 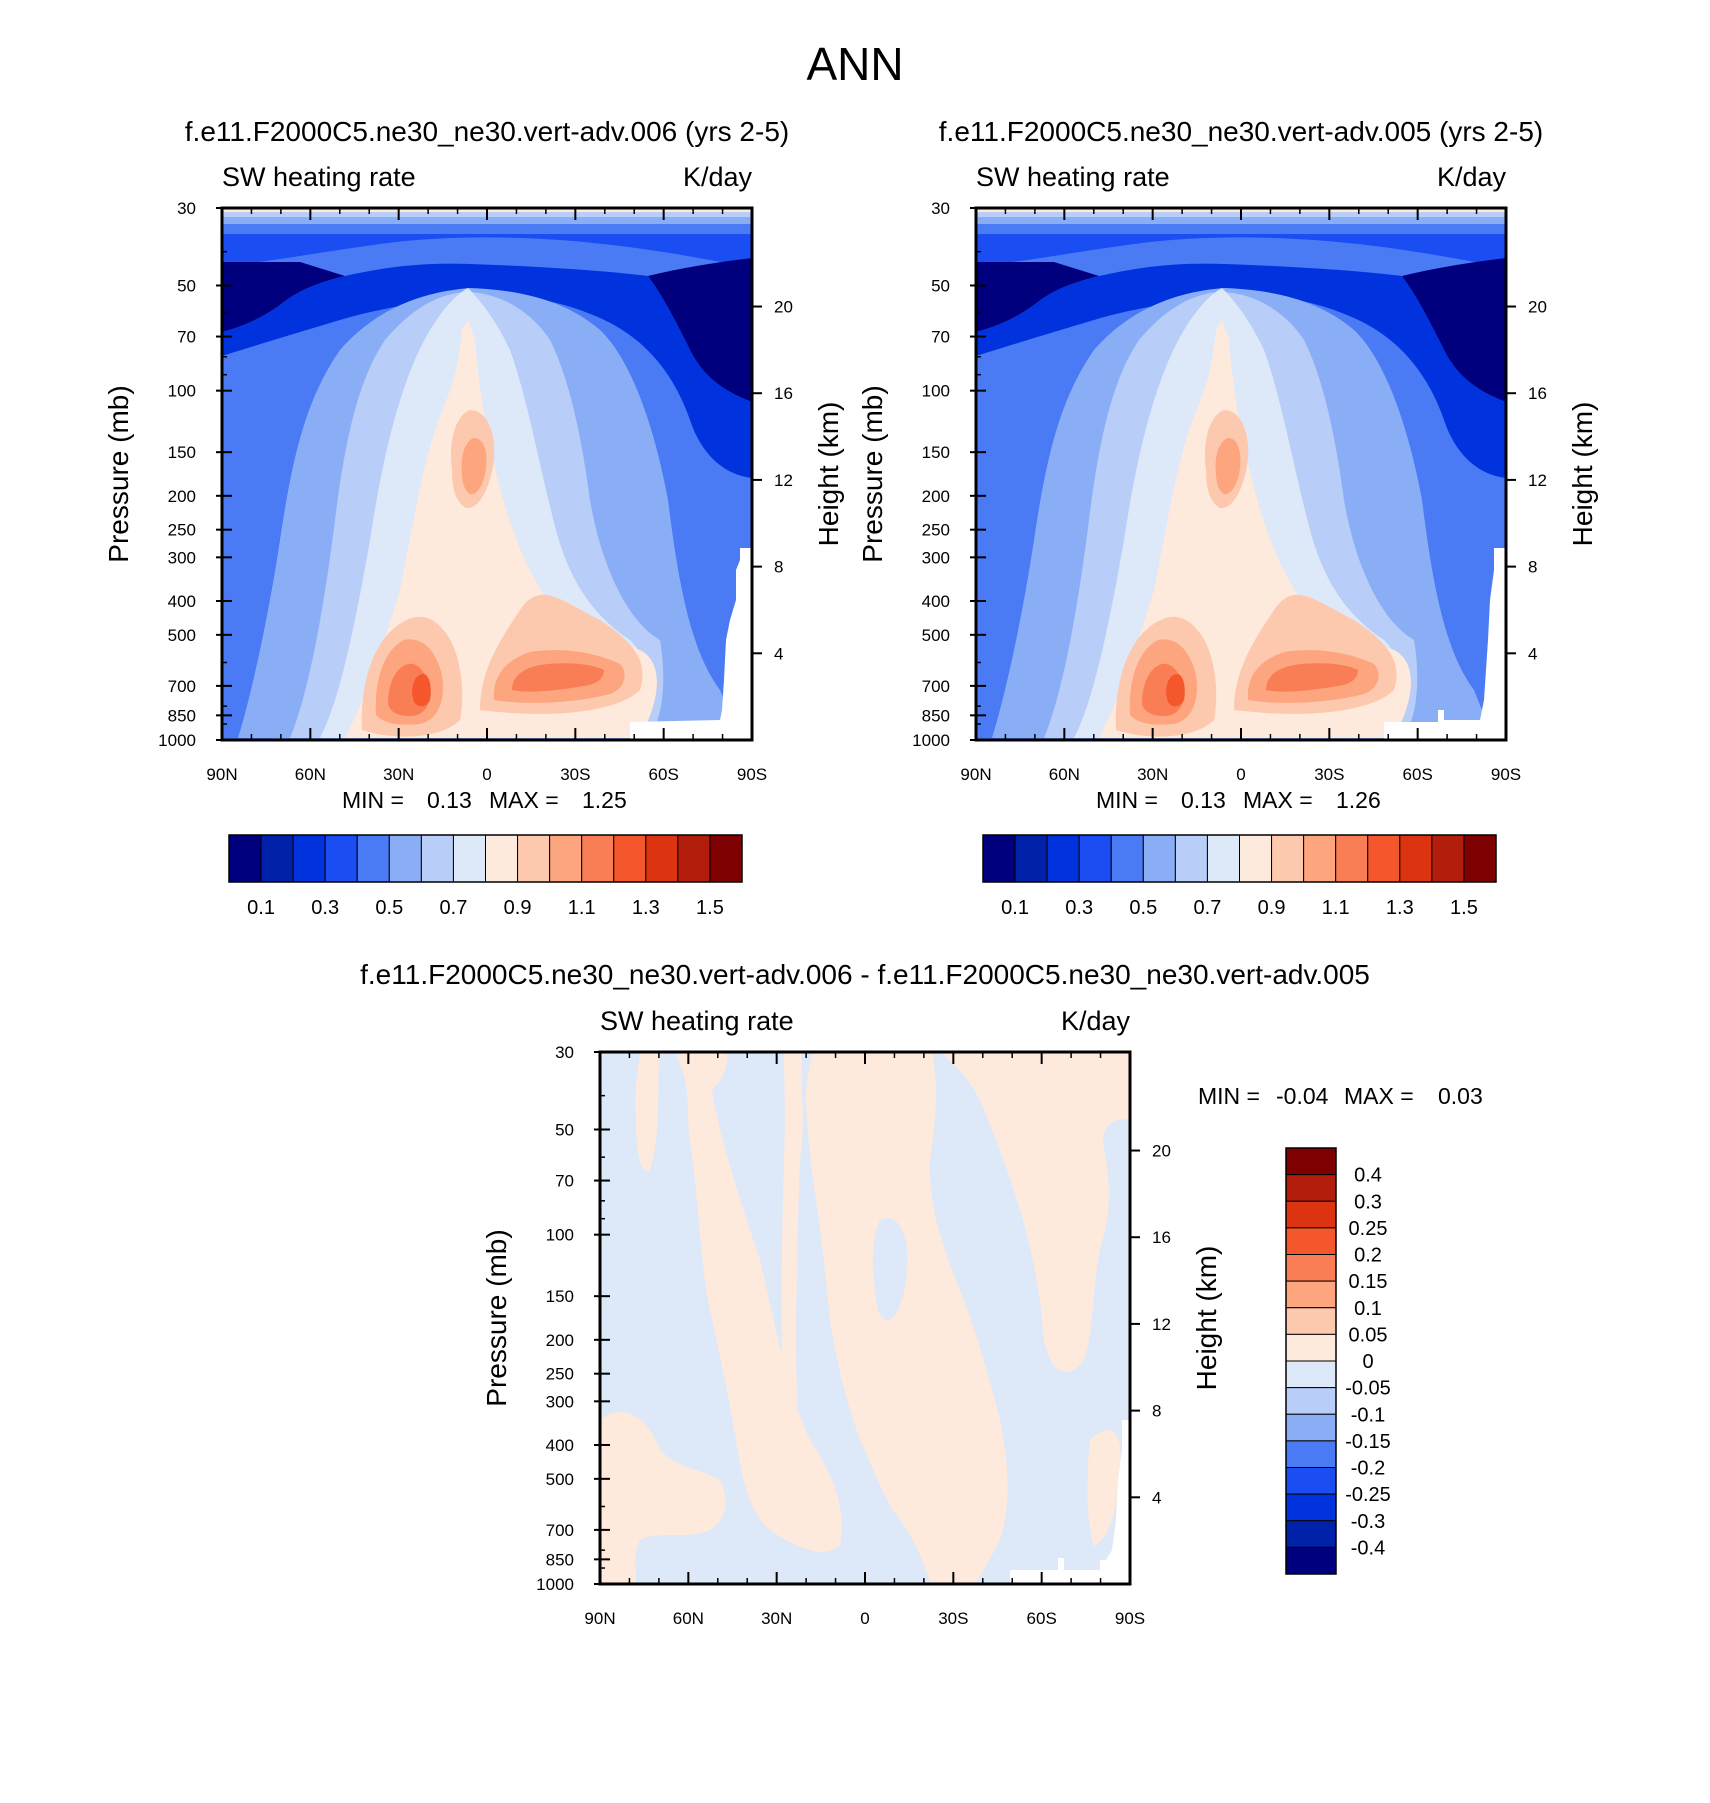 What do you see at coordinates (1368, 1415) in the screenshot?
I see `colorbar-label: -0.1` at bounding box center [1368, 1415].